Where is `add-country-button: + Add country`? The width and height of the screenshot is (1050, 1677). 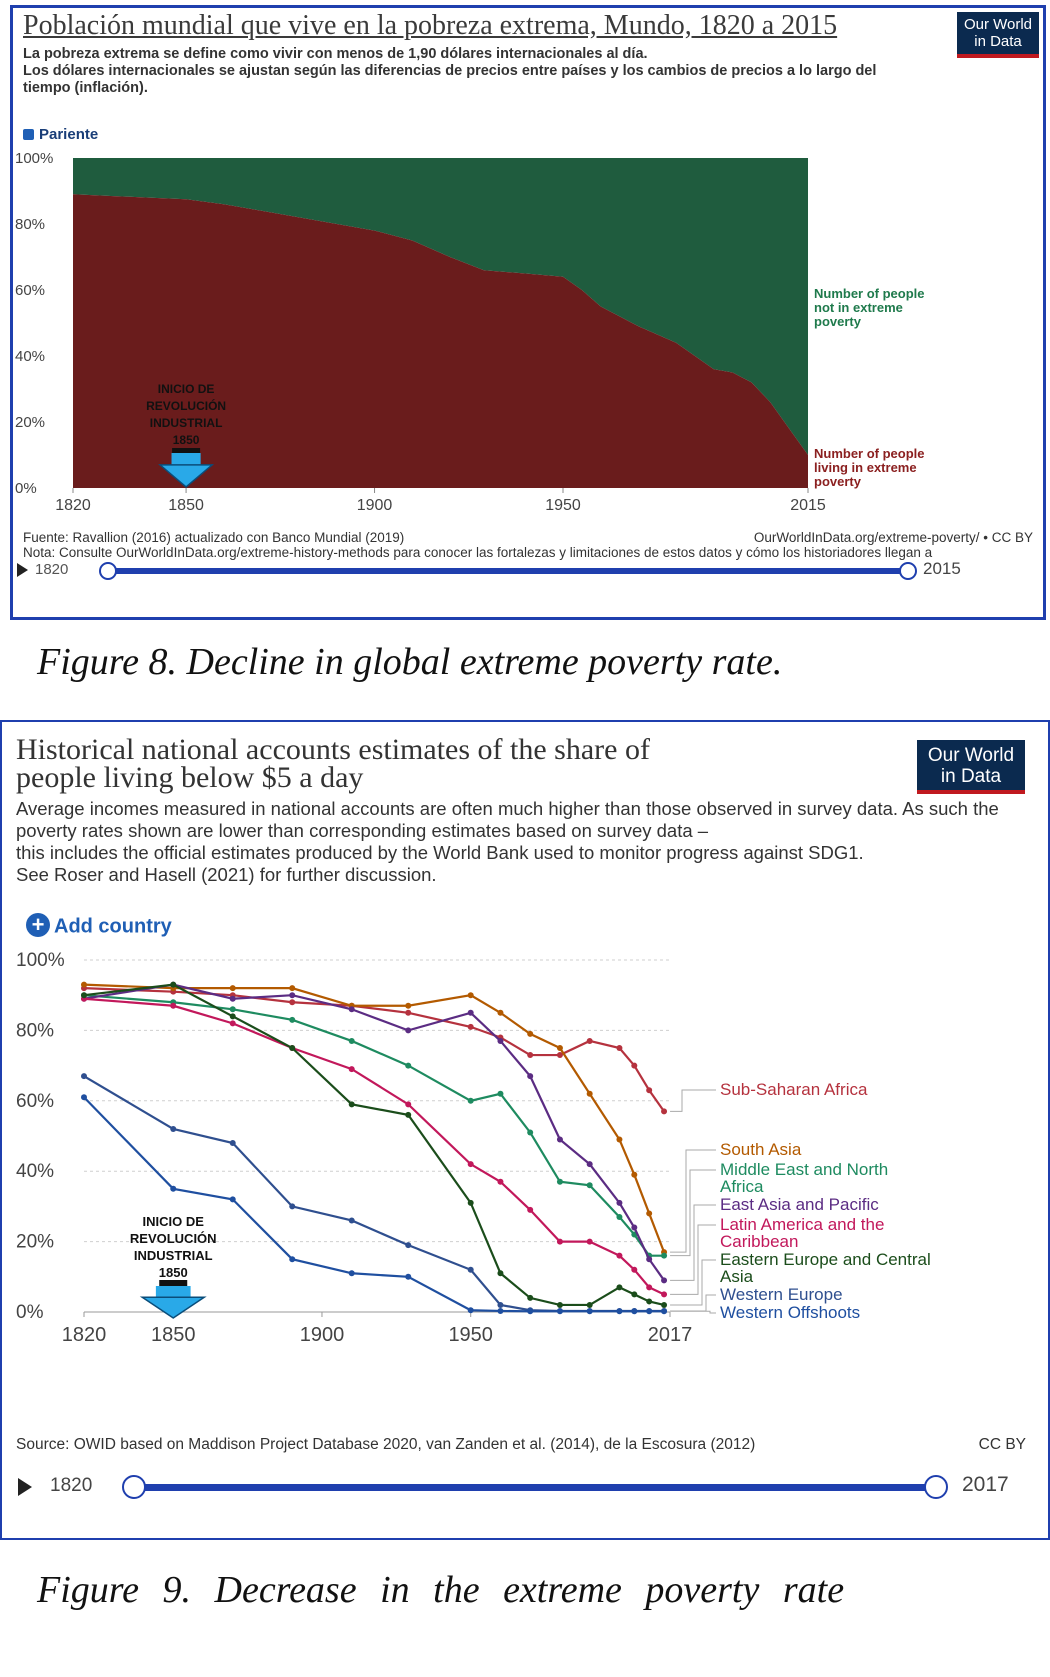
add-country-button: + Add country is located at coordinates (99, 926).